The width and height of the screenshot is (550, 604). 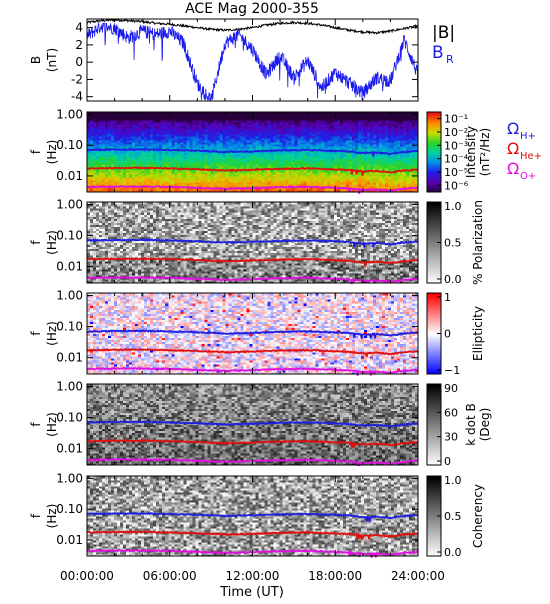 I want to click on legend-entry-BR: B, so click(x=438, y=53).